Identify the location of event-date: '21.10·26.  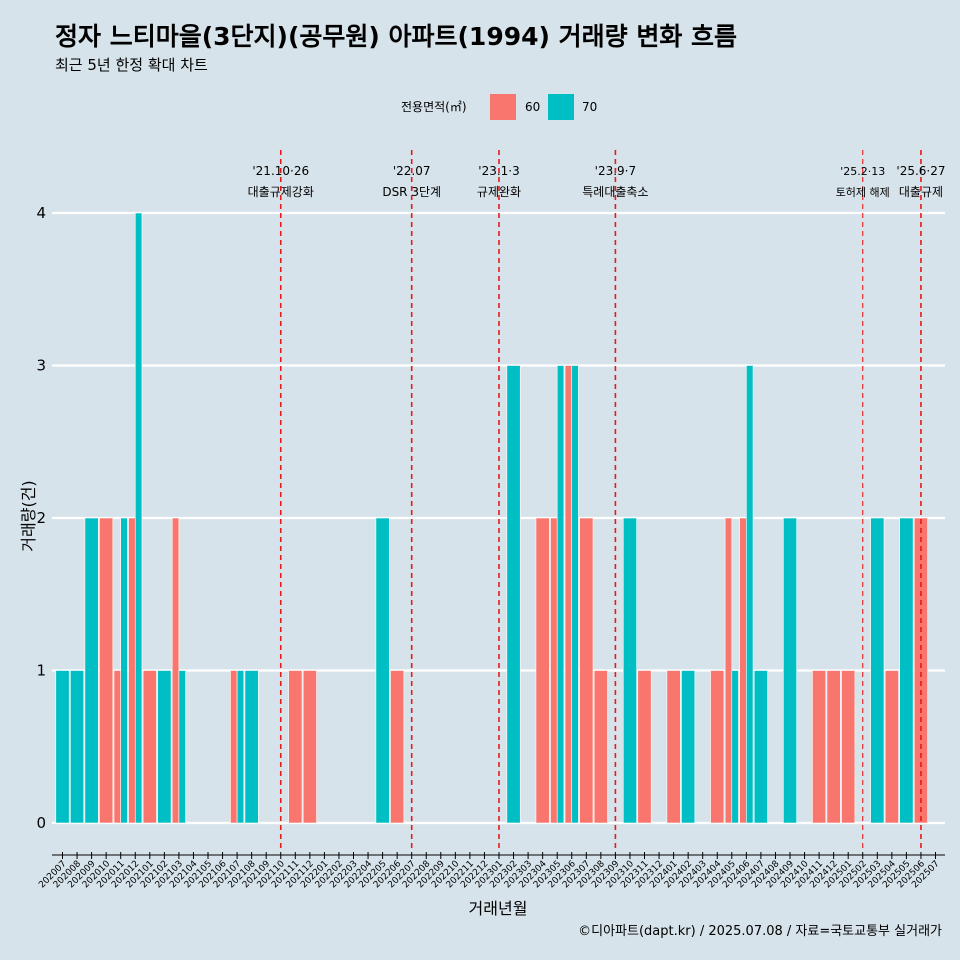
(280, 171).